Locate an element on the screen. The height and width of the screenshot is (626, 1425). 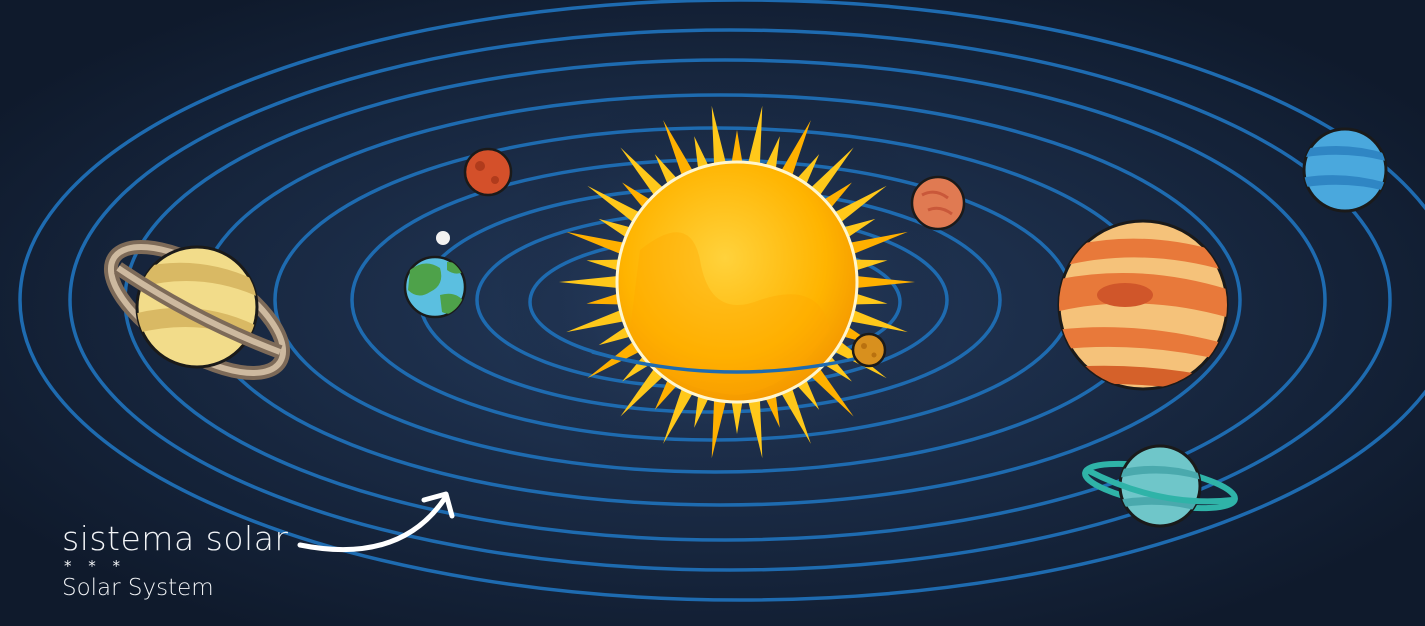
moon is located at coordinates (443, 238).